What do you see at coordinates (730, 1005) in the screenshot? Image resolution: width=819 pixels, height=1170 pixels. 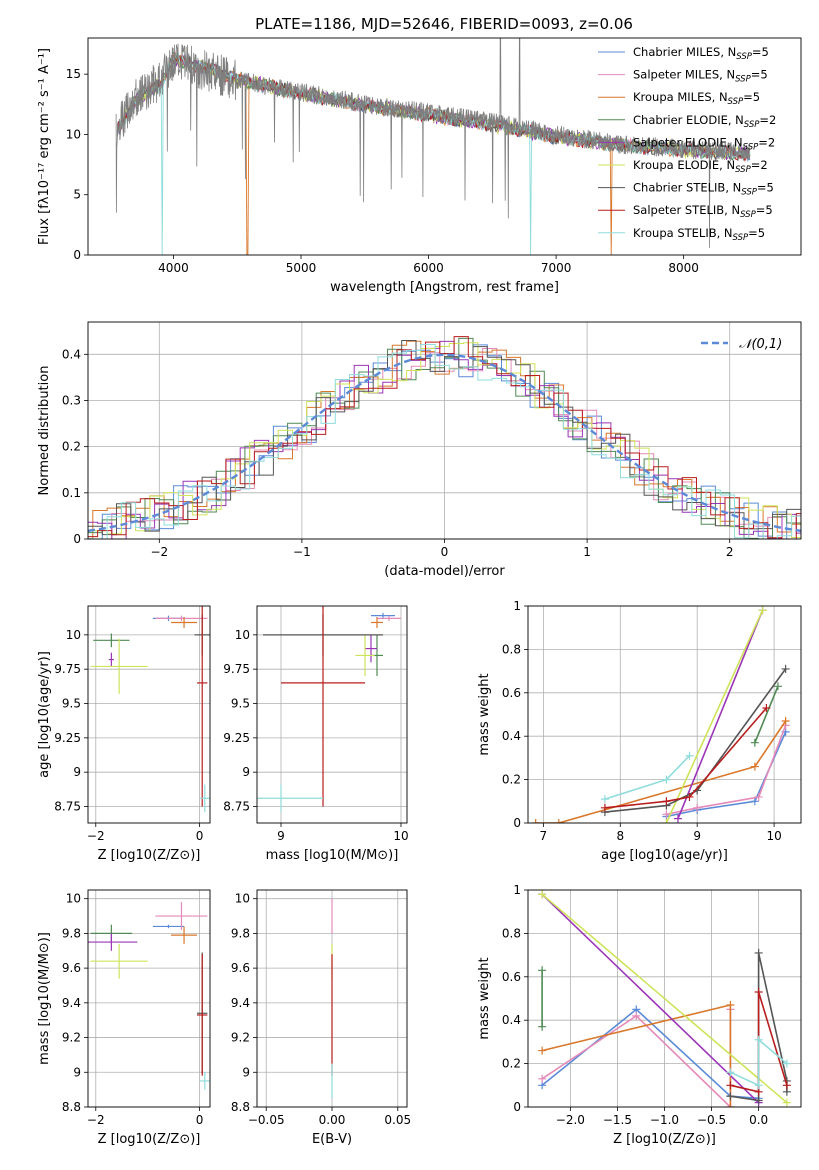 I see `massweight_vs_Z-marker-kroupa_miles` at bounding box center [730, 1005].